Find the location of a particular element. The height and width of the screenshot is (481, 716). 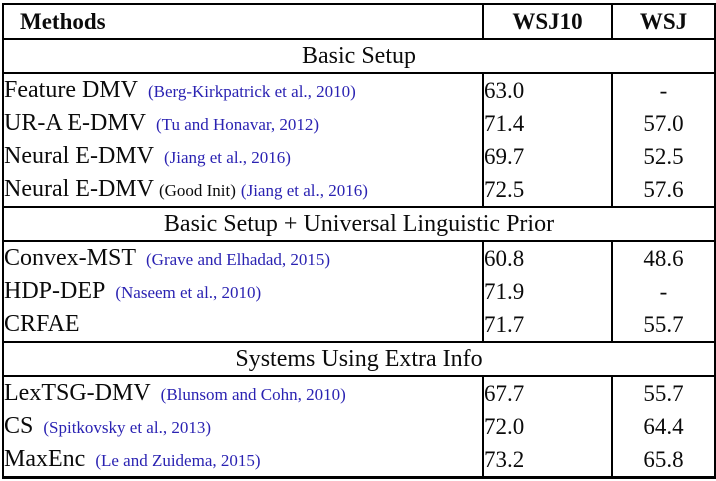

wsj10-score: 72.5 is located at coordinates (547, 190).